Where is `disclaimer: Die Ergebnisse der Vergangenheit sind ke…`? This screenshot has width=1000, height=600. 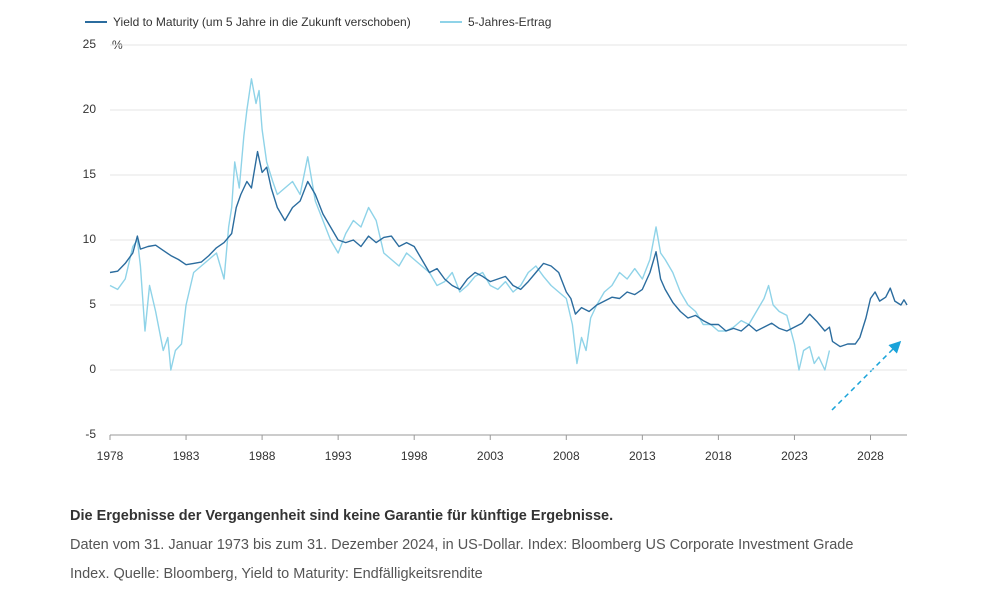 disclaimer: Die Ergebnisse der Vergangenheit sind ke… is located at coordinates (342, 516).